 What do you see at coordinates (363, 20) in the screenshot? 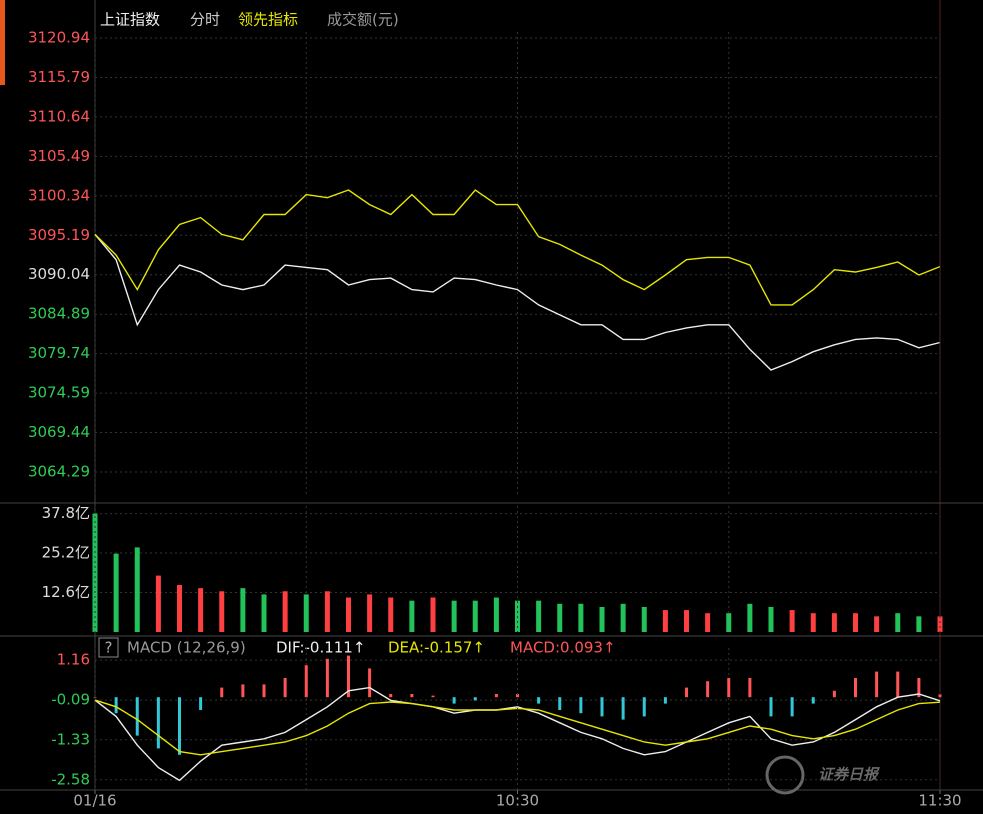
I see `tab: 成交额(元)` at bounding box center [363, 20].